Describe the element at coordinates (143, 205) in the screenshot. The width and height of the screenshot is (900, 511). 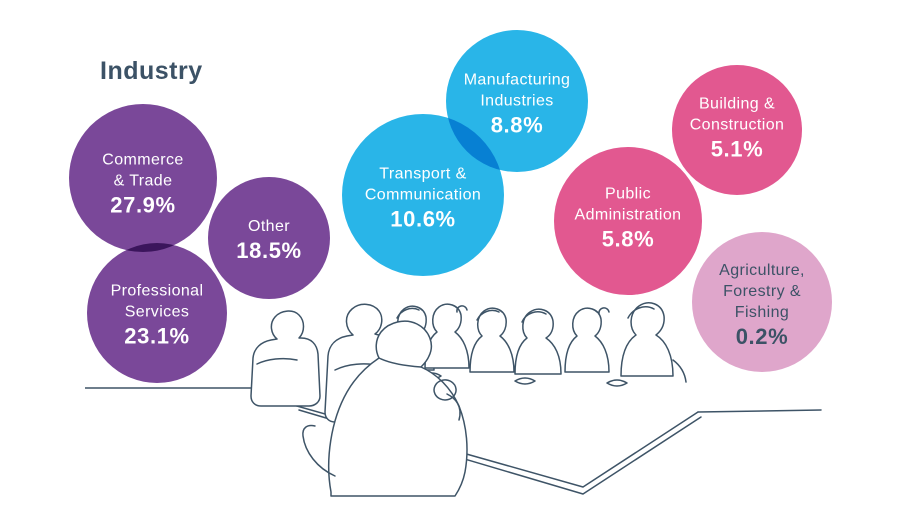
I see `bubble-percentage: 27.9%` at that location.